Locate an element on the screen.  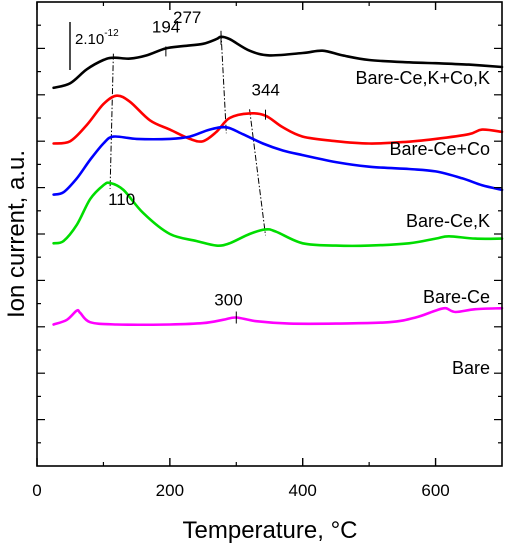
series-label-3: Bare-Ce,K is located at coordinates (448, 221).